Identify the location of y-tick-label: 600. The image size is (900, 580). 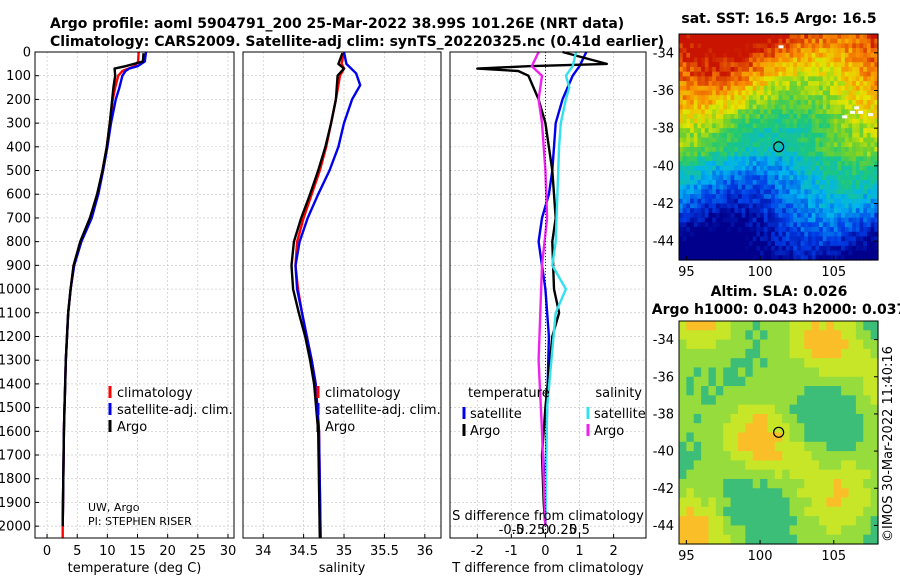
(18, 195).